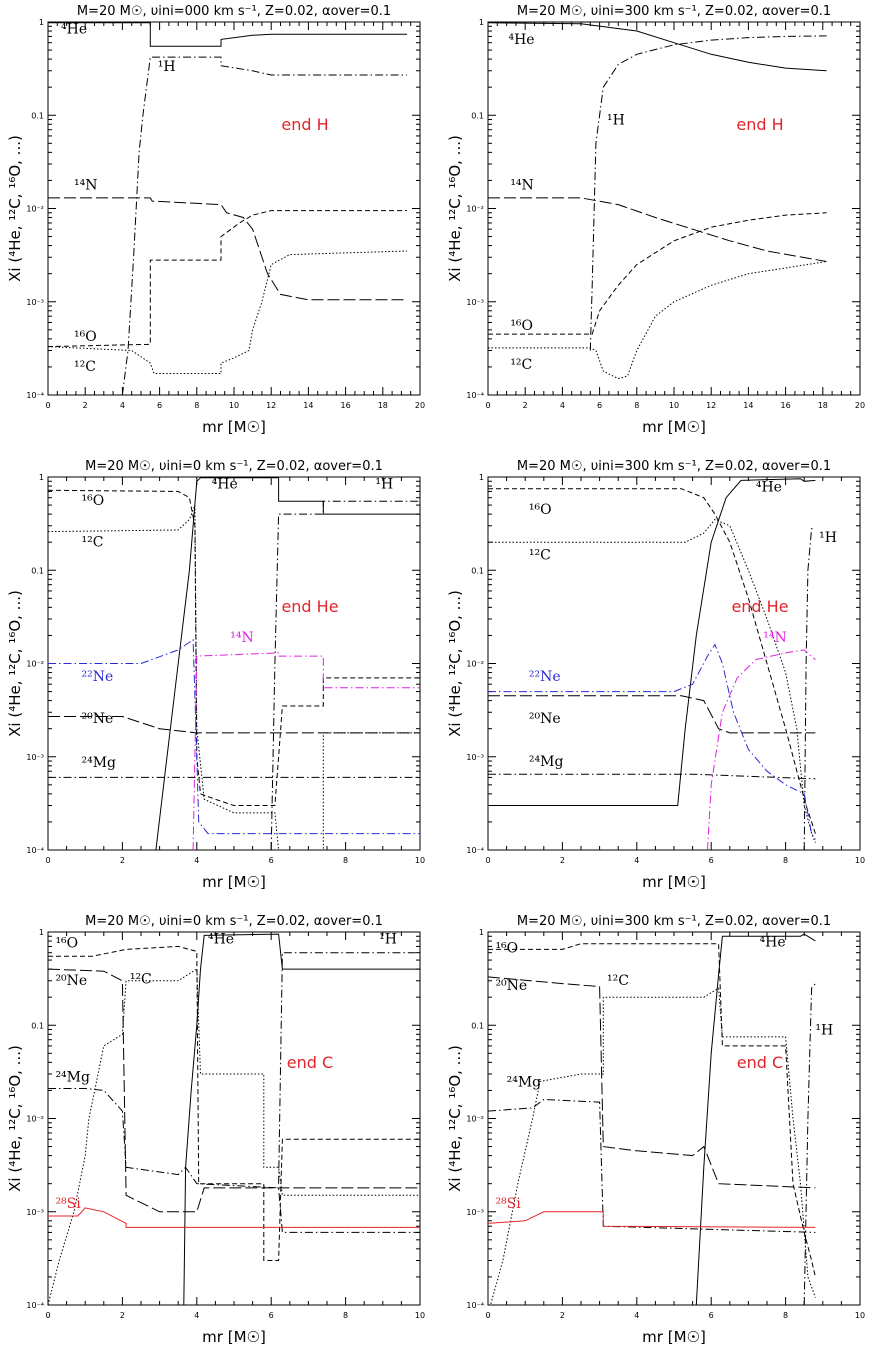 This screenshot has height=1360, width=879. What do you see at coordinates (420, 405) in the screenshot?
I see `x-tick-label: 20` at bounding box center [420, 405].